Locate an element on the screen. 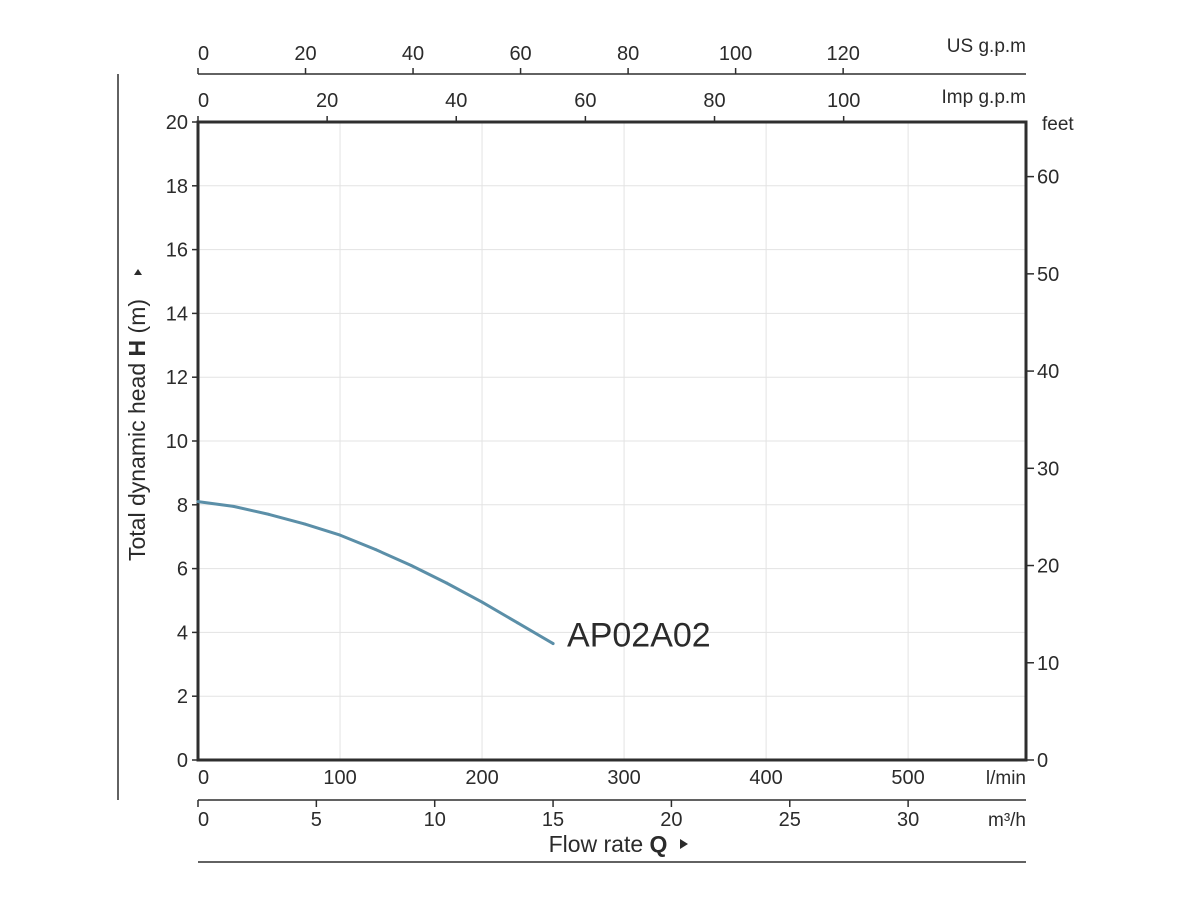 The height and width of the screenshot is (900, 1200). feet-tick-label: 50 is located at coordinates (1048, 275).